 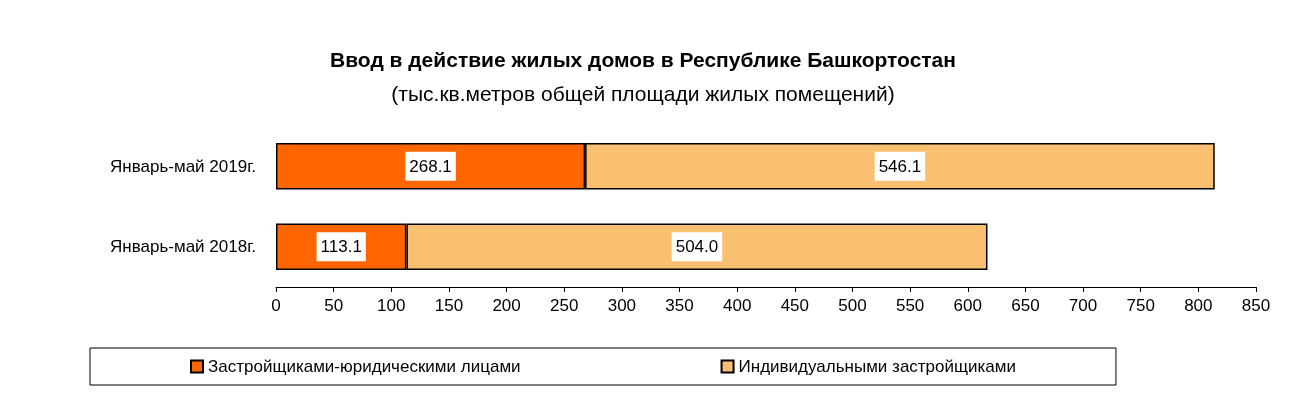 I want to click on x-tick-label: 100, so click(x=391, y=305).